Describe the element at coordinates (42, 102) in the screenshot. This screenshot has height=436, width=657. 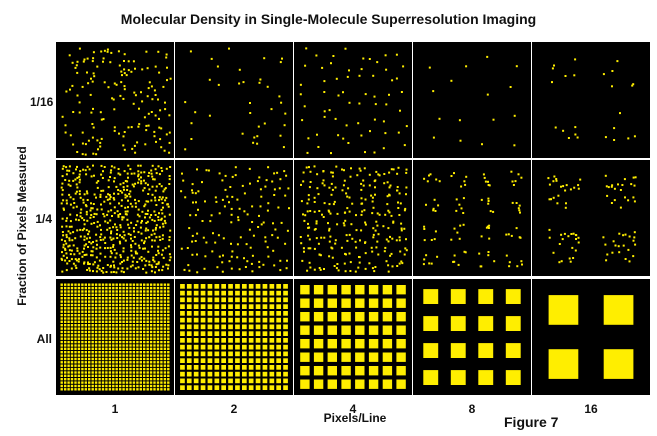
I see `row-label-1-16: 1/16` at that location.